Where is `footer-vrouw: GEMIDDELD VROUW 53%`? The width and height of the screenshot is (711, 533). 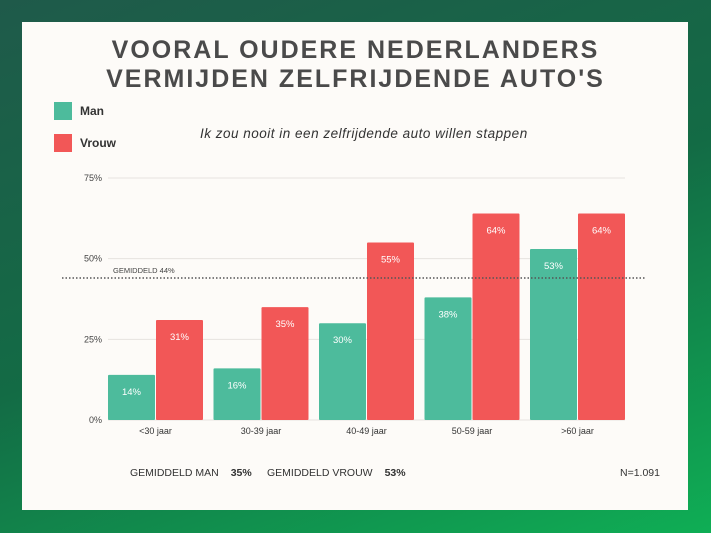
footer-vrouw: GEMIDDELD VROUW 53% is located at coordinates (336, 473).